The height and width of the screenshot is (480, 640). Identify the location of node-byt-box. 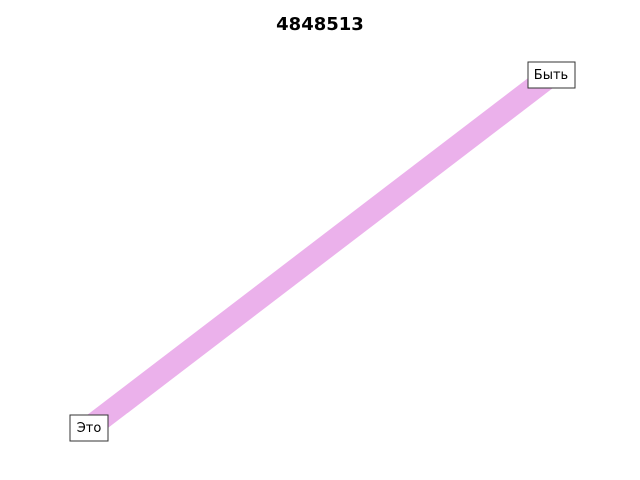
(551, 75).